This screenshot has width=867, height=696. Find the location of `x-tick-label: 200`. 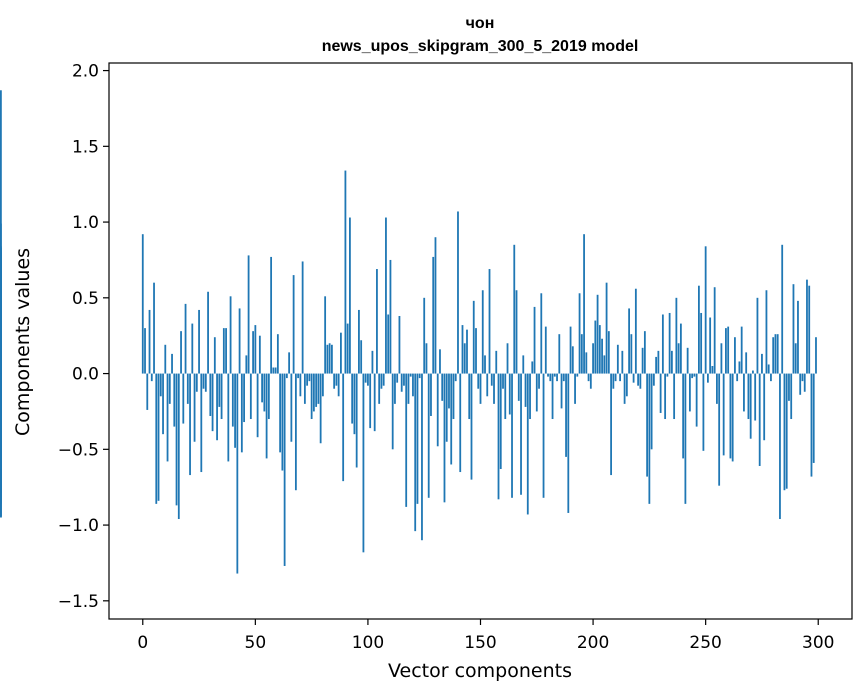

x-tick-label: 200 is located at coordinates (593, 643).